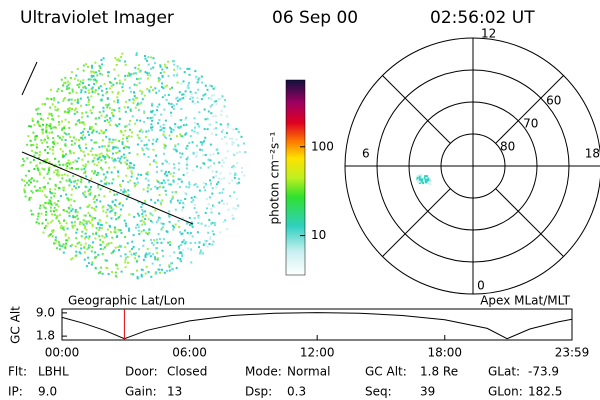 The width and height of the screenshot is (600, 400). Describe the element at coordinates (53, 372) in the screenshot. I see `info-value: LBHL` at that location.